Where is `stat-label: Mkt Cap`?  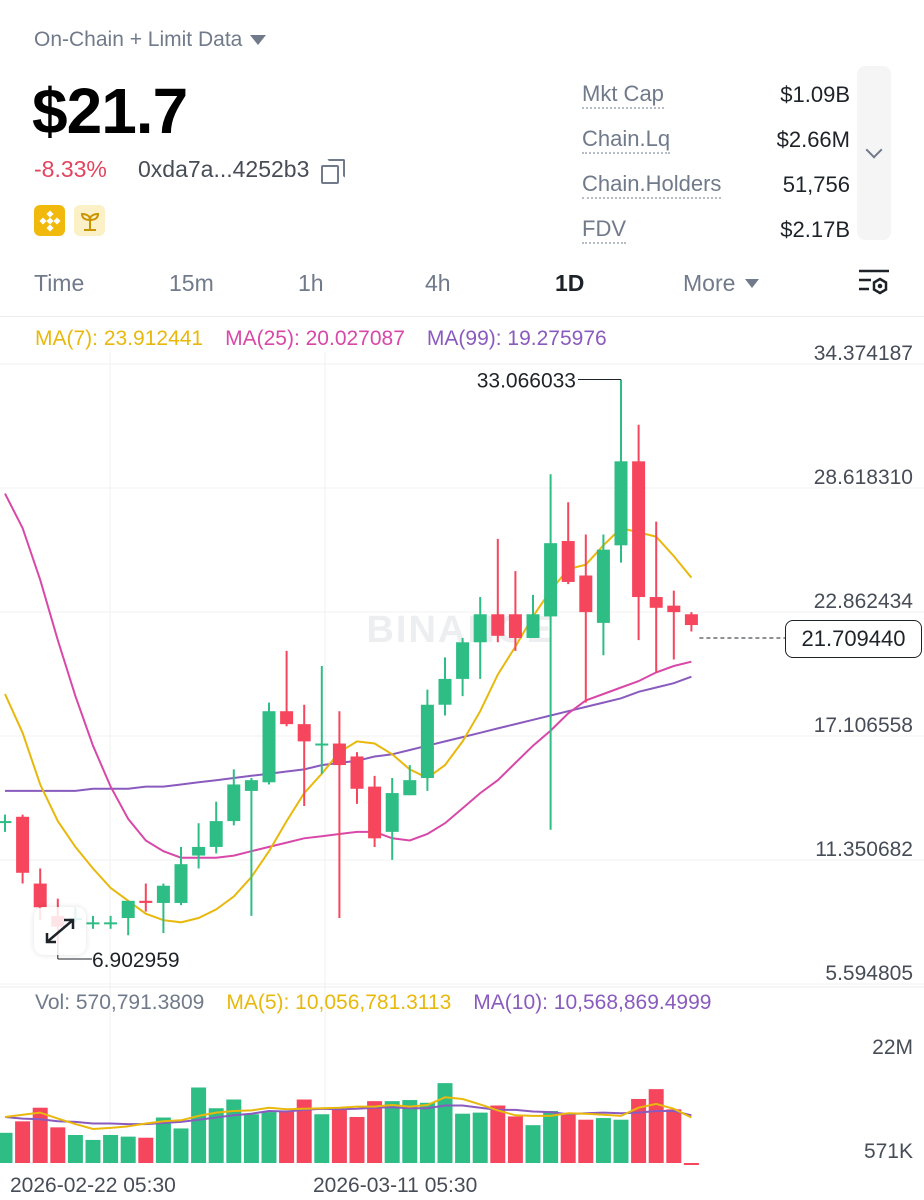
stat-label: Mkt Cap is located at coordinates (623, 95).